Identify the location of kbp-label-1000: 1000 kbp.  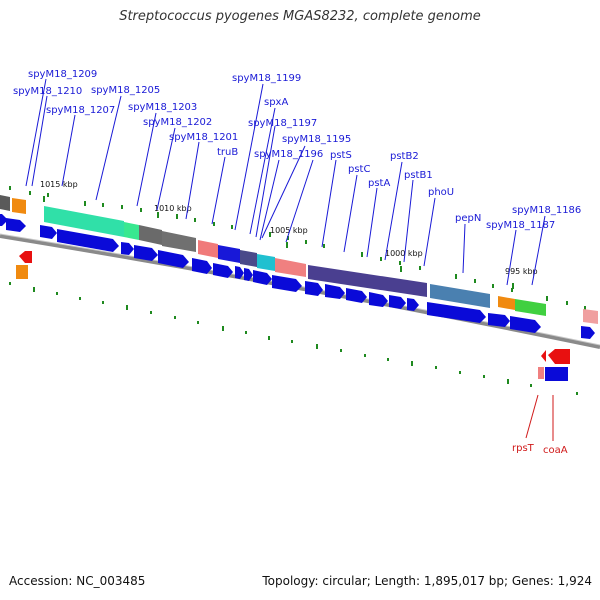
(404, 253).